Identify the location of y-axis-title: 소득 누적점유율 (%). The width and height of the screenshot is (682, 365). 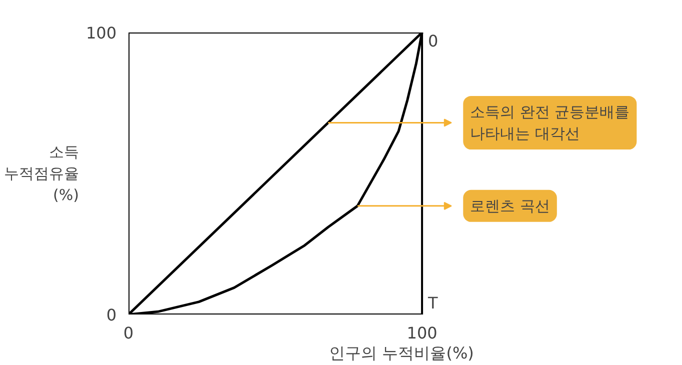
(41, 173).